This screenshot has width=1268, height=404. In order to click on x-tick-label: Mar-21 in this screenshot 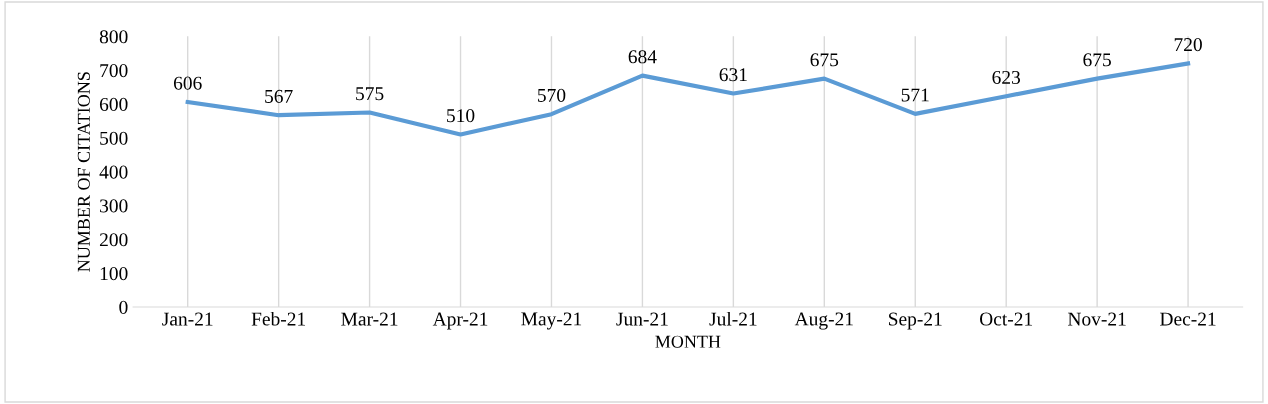, I will do `click(369, 319)`.